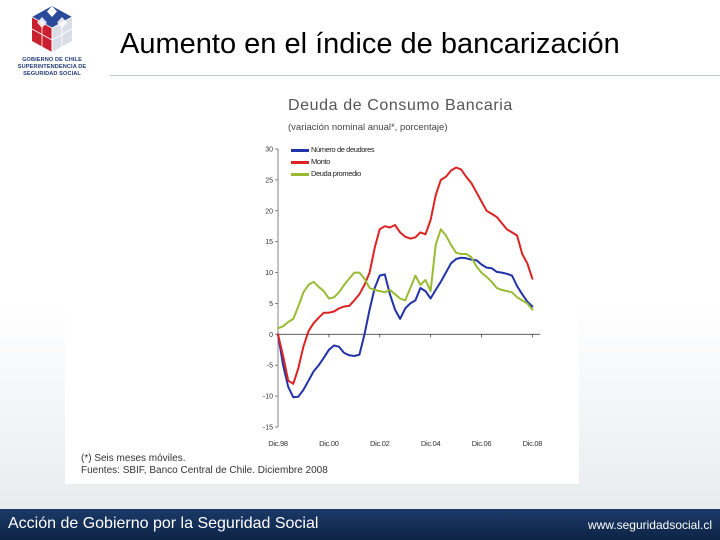 The image size is (720, 540). I want to click on chart-title: Deuda de Consumo Bancaria, so click(400, 105).